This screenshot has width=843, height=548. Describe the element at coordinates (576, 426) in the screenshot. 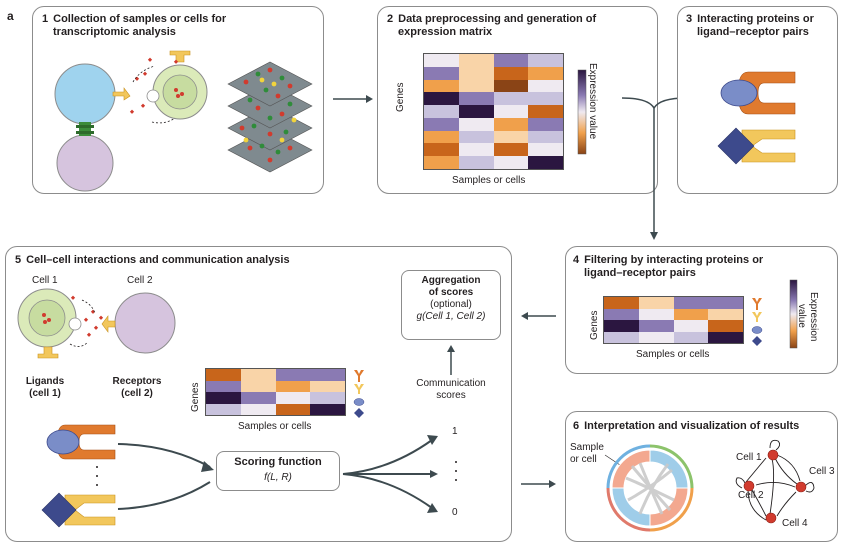

I see `panel-6-number: 6` at that location.